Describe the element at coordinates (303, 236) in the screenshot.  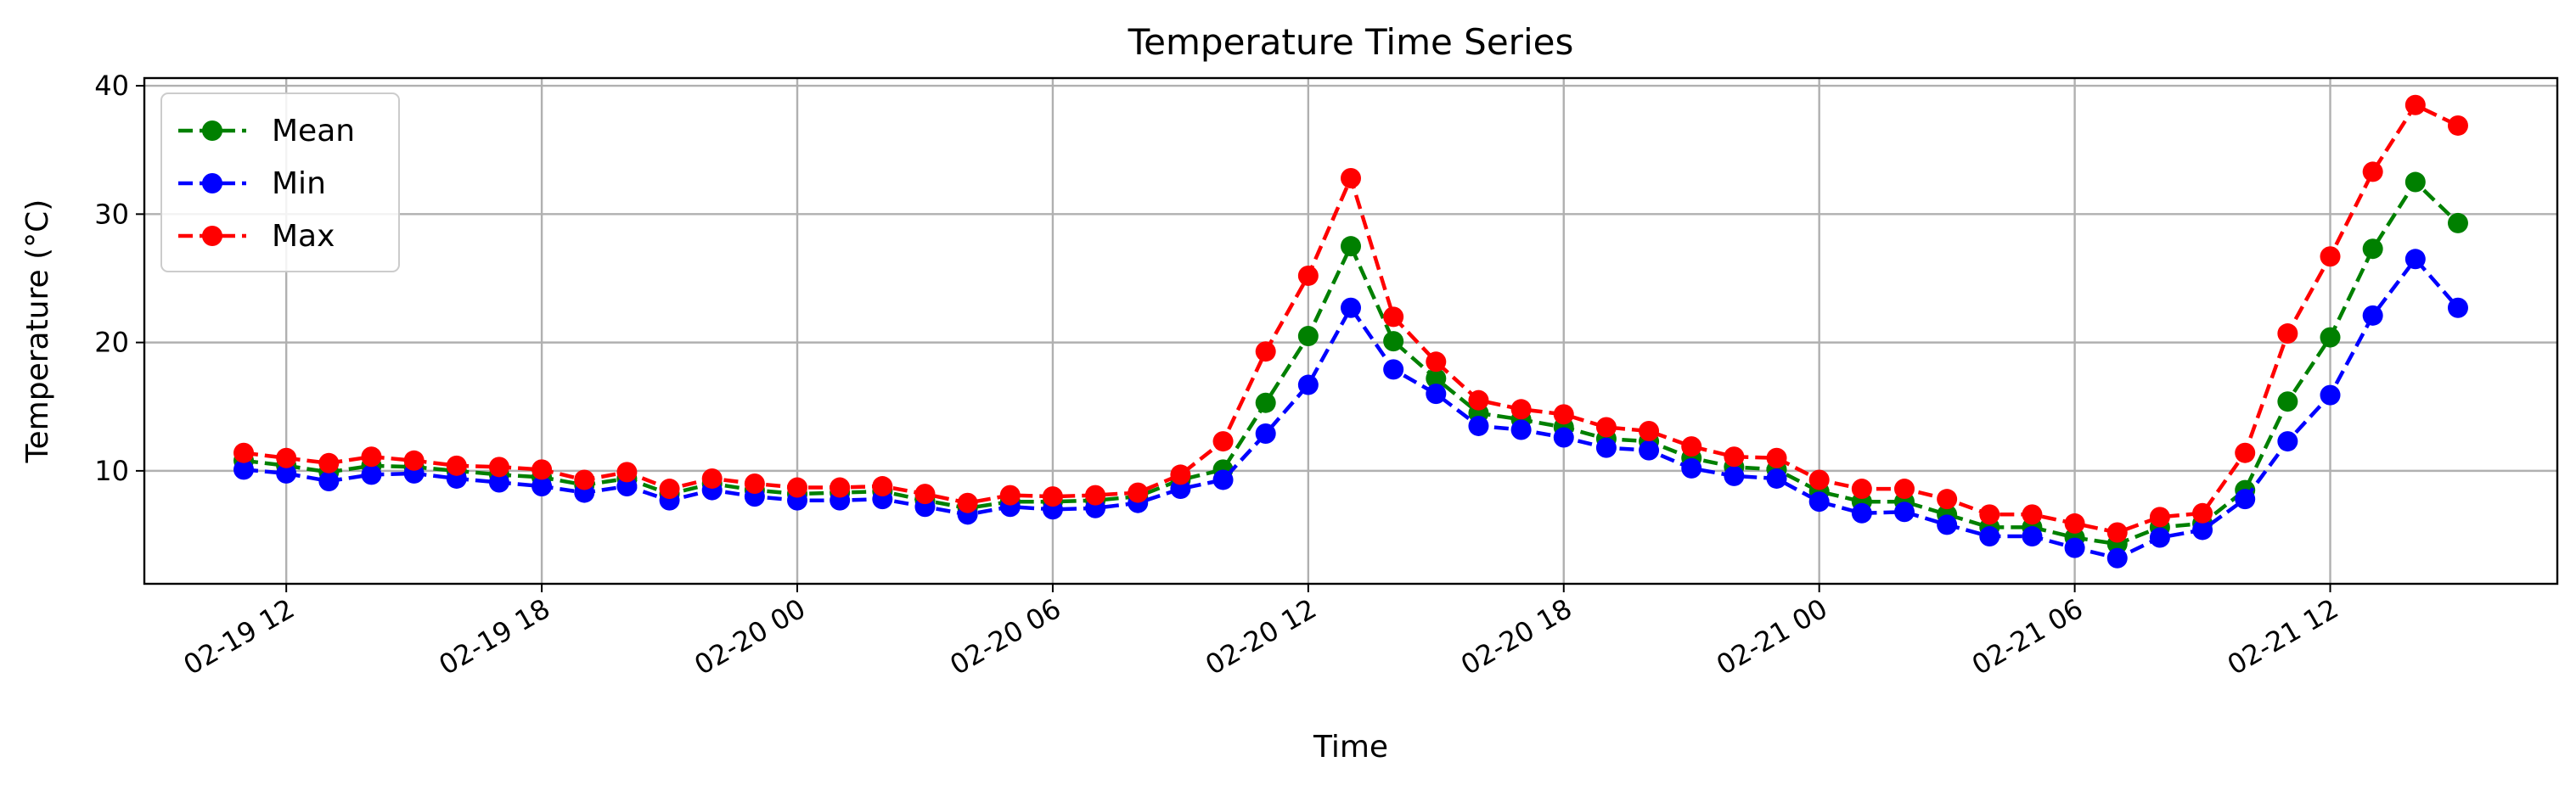
I see `legend-label: Max` at that location.